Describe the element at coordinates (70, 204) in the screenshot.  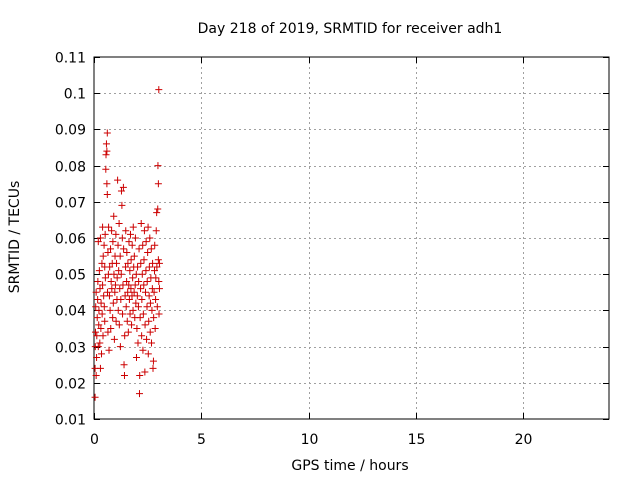
I see `y-tick-label: 0.07` at that location.